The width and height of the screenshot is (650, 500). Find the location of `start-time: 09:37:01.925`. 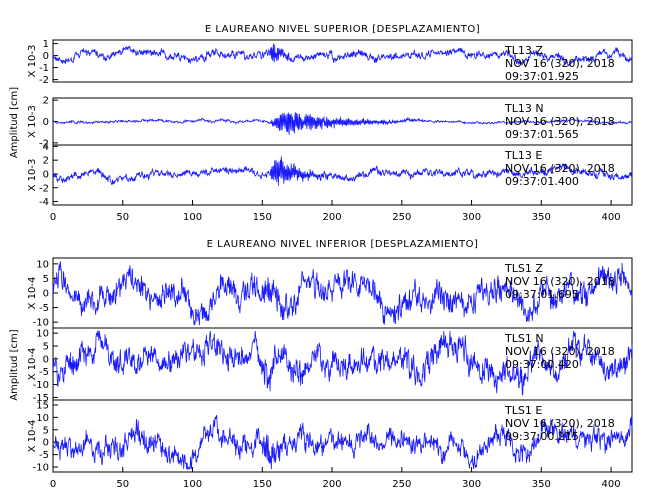

start-time: 09:37:01.925 is located at coordinates (542, 76).